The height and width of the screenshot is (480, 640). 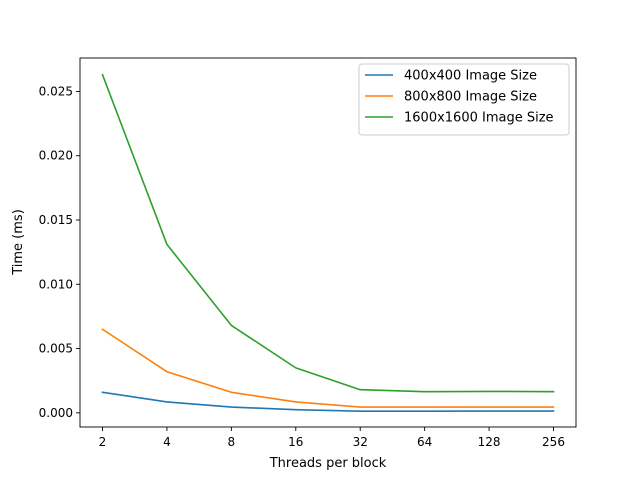 What do you see at coordinates (232, 442) in the screenshot?
I see `x-tick-label: 8` at bounding box center [232, 442].